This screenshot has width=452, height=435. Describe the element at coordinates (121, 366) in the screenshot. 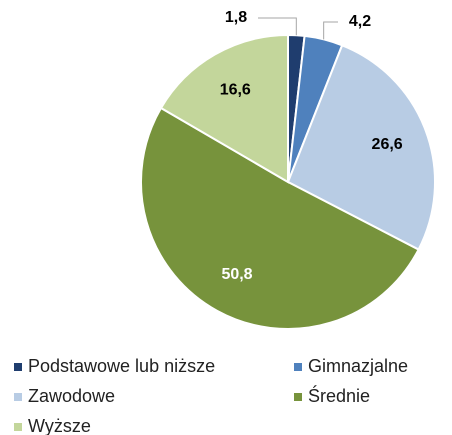

I see `legend-label: Podstawowe lub niższe` at that location.